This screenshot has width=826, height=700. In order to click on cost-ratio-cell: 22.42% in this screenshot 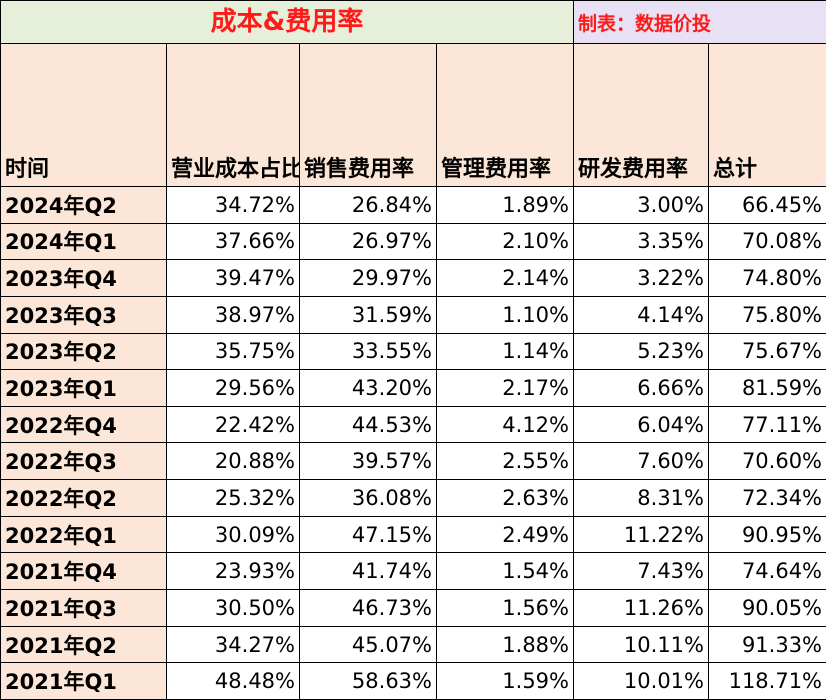, I will do `click(233, 424)`.